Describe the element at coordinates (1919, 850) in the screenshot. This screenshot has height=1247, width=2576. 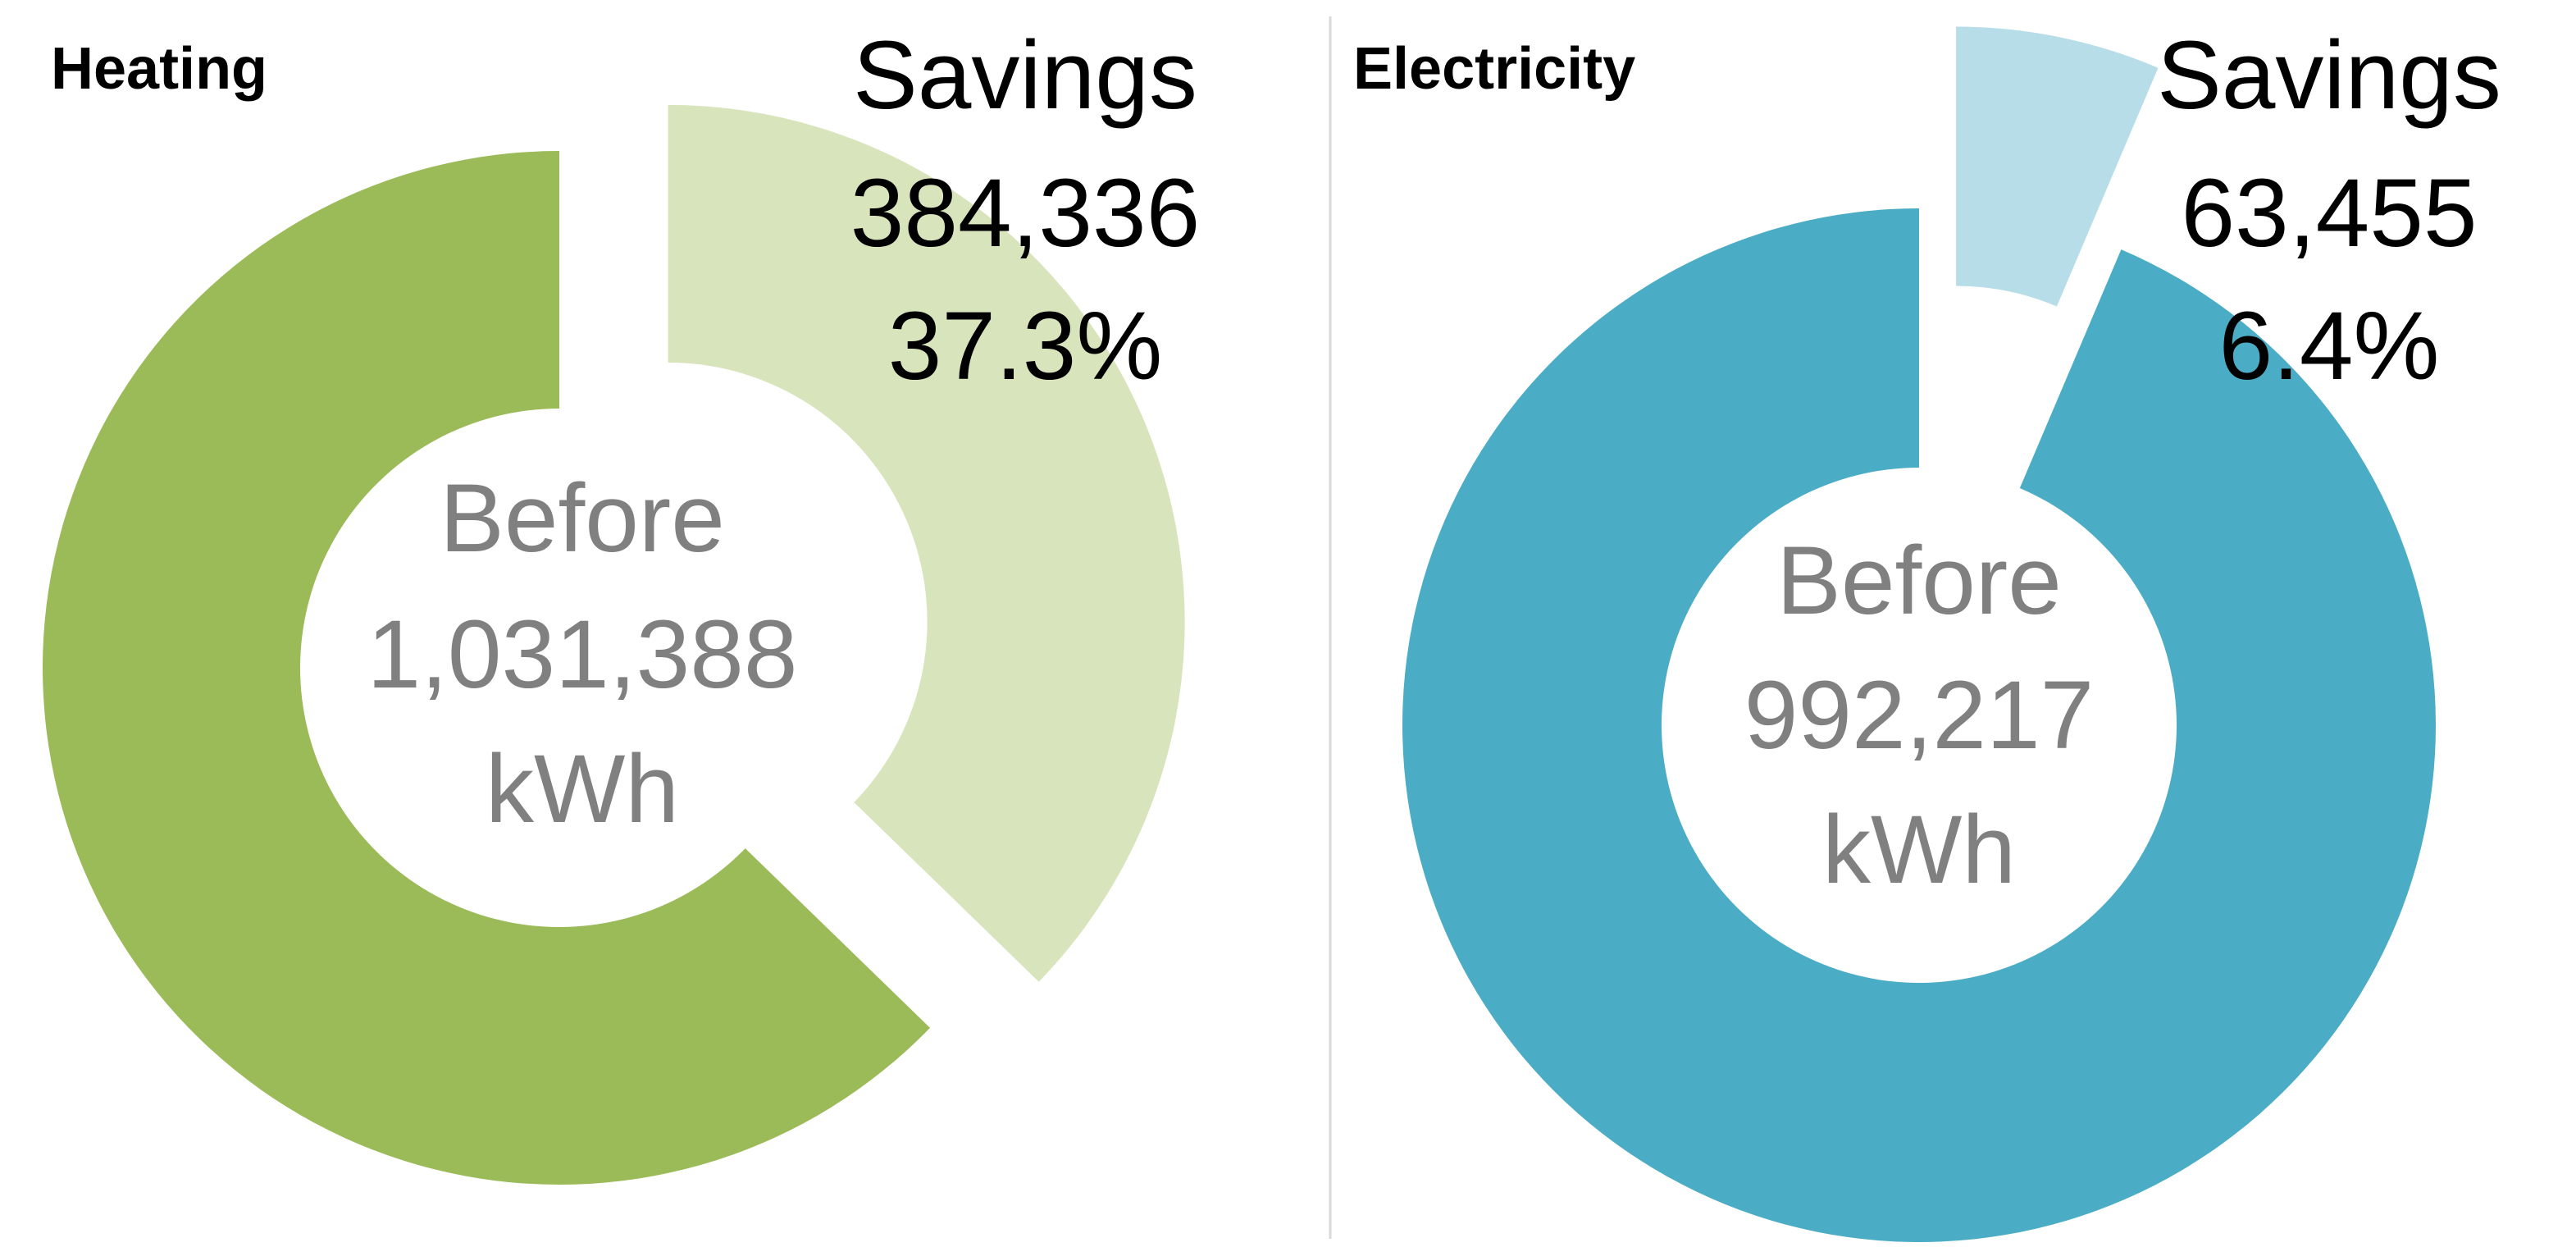
I see `electricity-before-unit: kWh` at that location.